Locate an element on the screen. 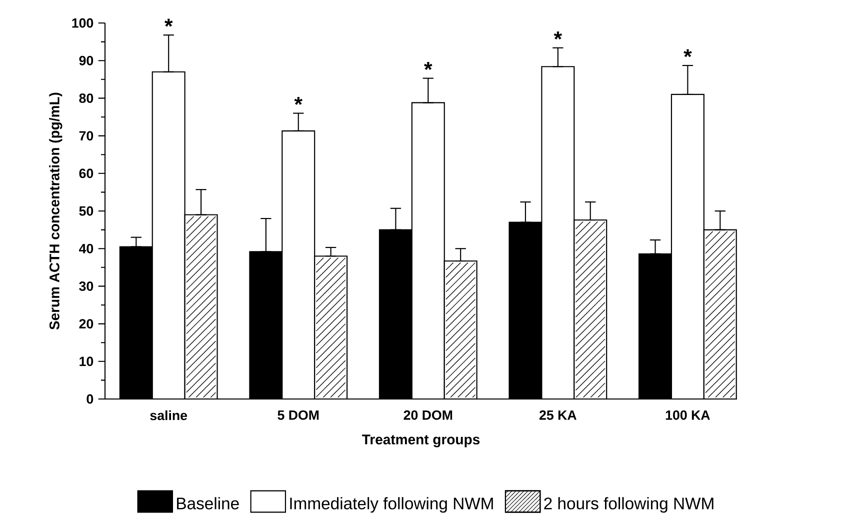  x-tick-label: 20 DOM is located at coordinates (428, 415).